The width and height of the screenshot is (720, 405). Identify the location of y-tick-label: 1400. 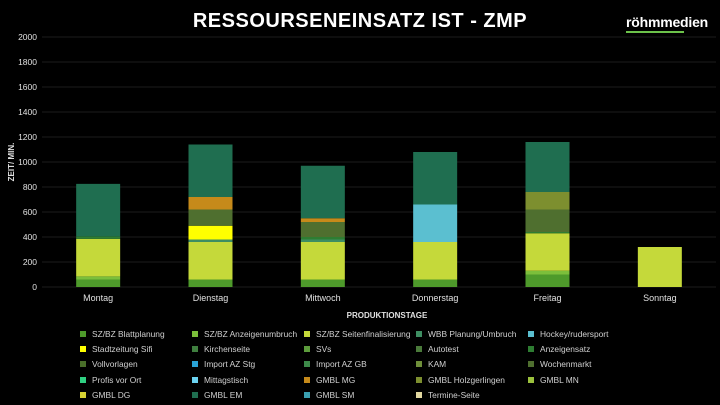
(27, 112).